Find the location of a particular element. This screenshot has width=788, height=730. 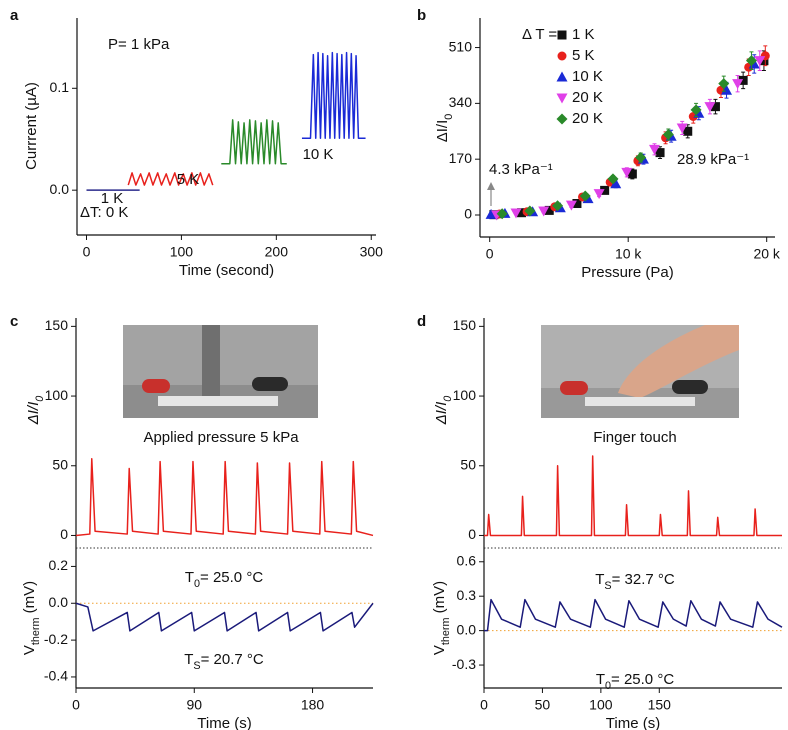

x-tick-label: 300 is located at coordinates (372, 252).